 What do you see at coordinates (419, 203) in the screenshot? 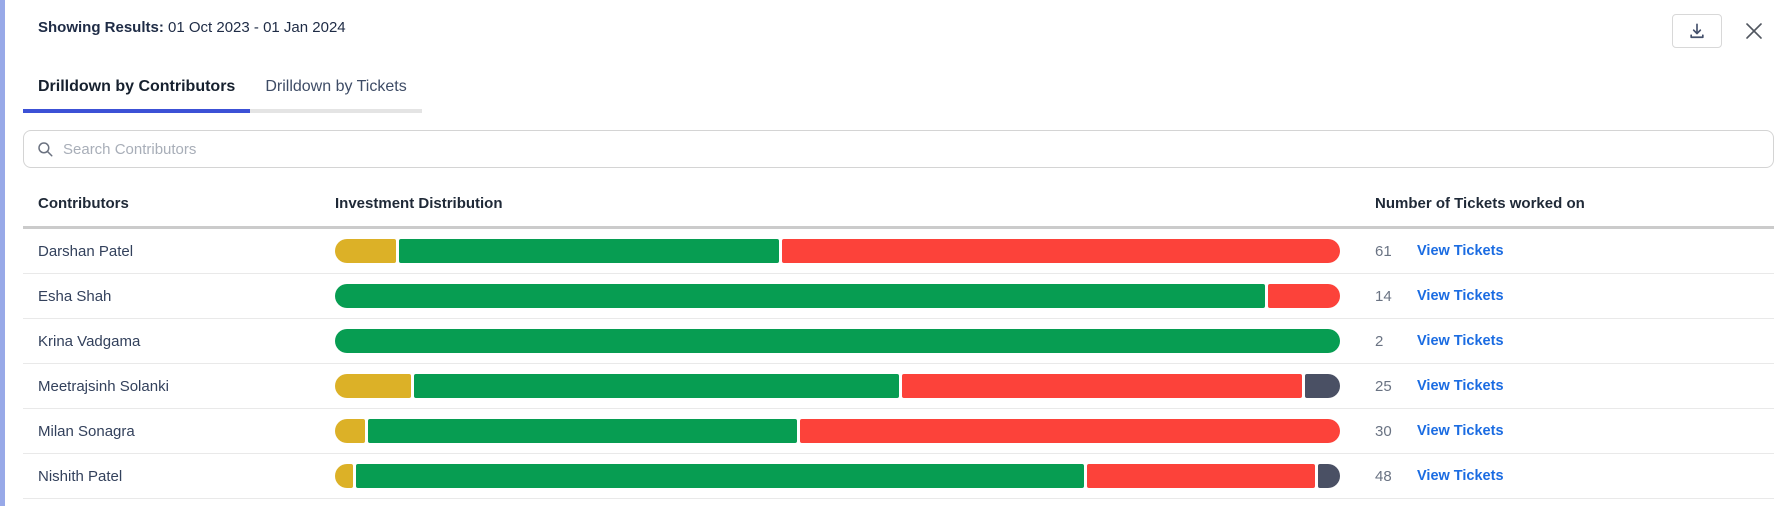
I see `column-header-investment-distribution: Investment Distribution` at bounding box center [419, 203].